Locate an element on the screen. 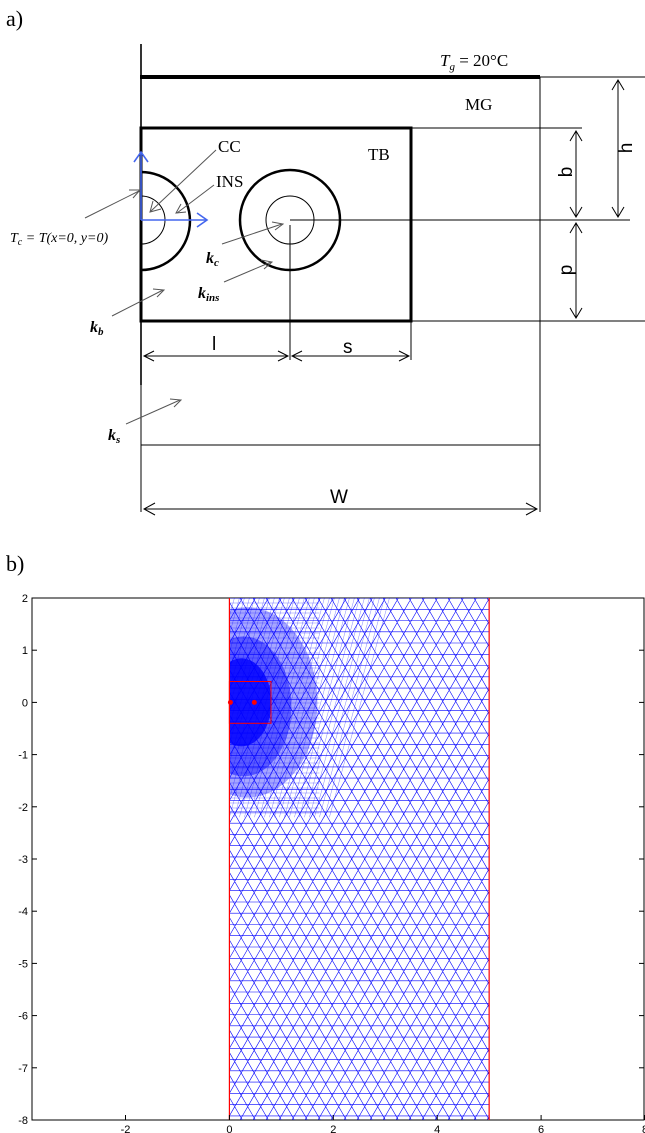 This screenshot has width=645, height=1133. dimension-l-s is located at coordinates (277, 293).